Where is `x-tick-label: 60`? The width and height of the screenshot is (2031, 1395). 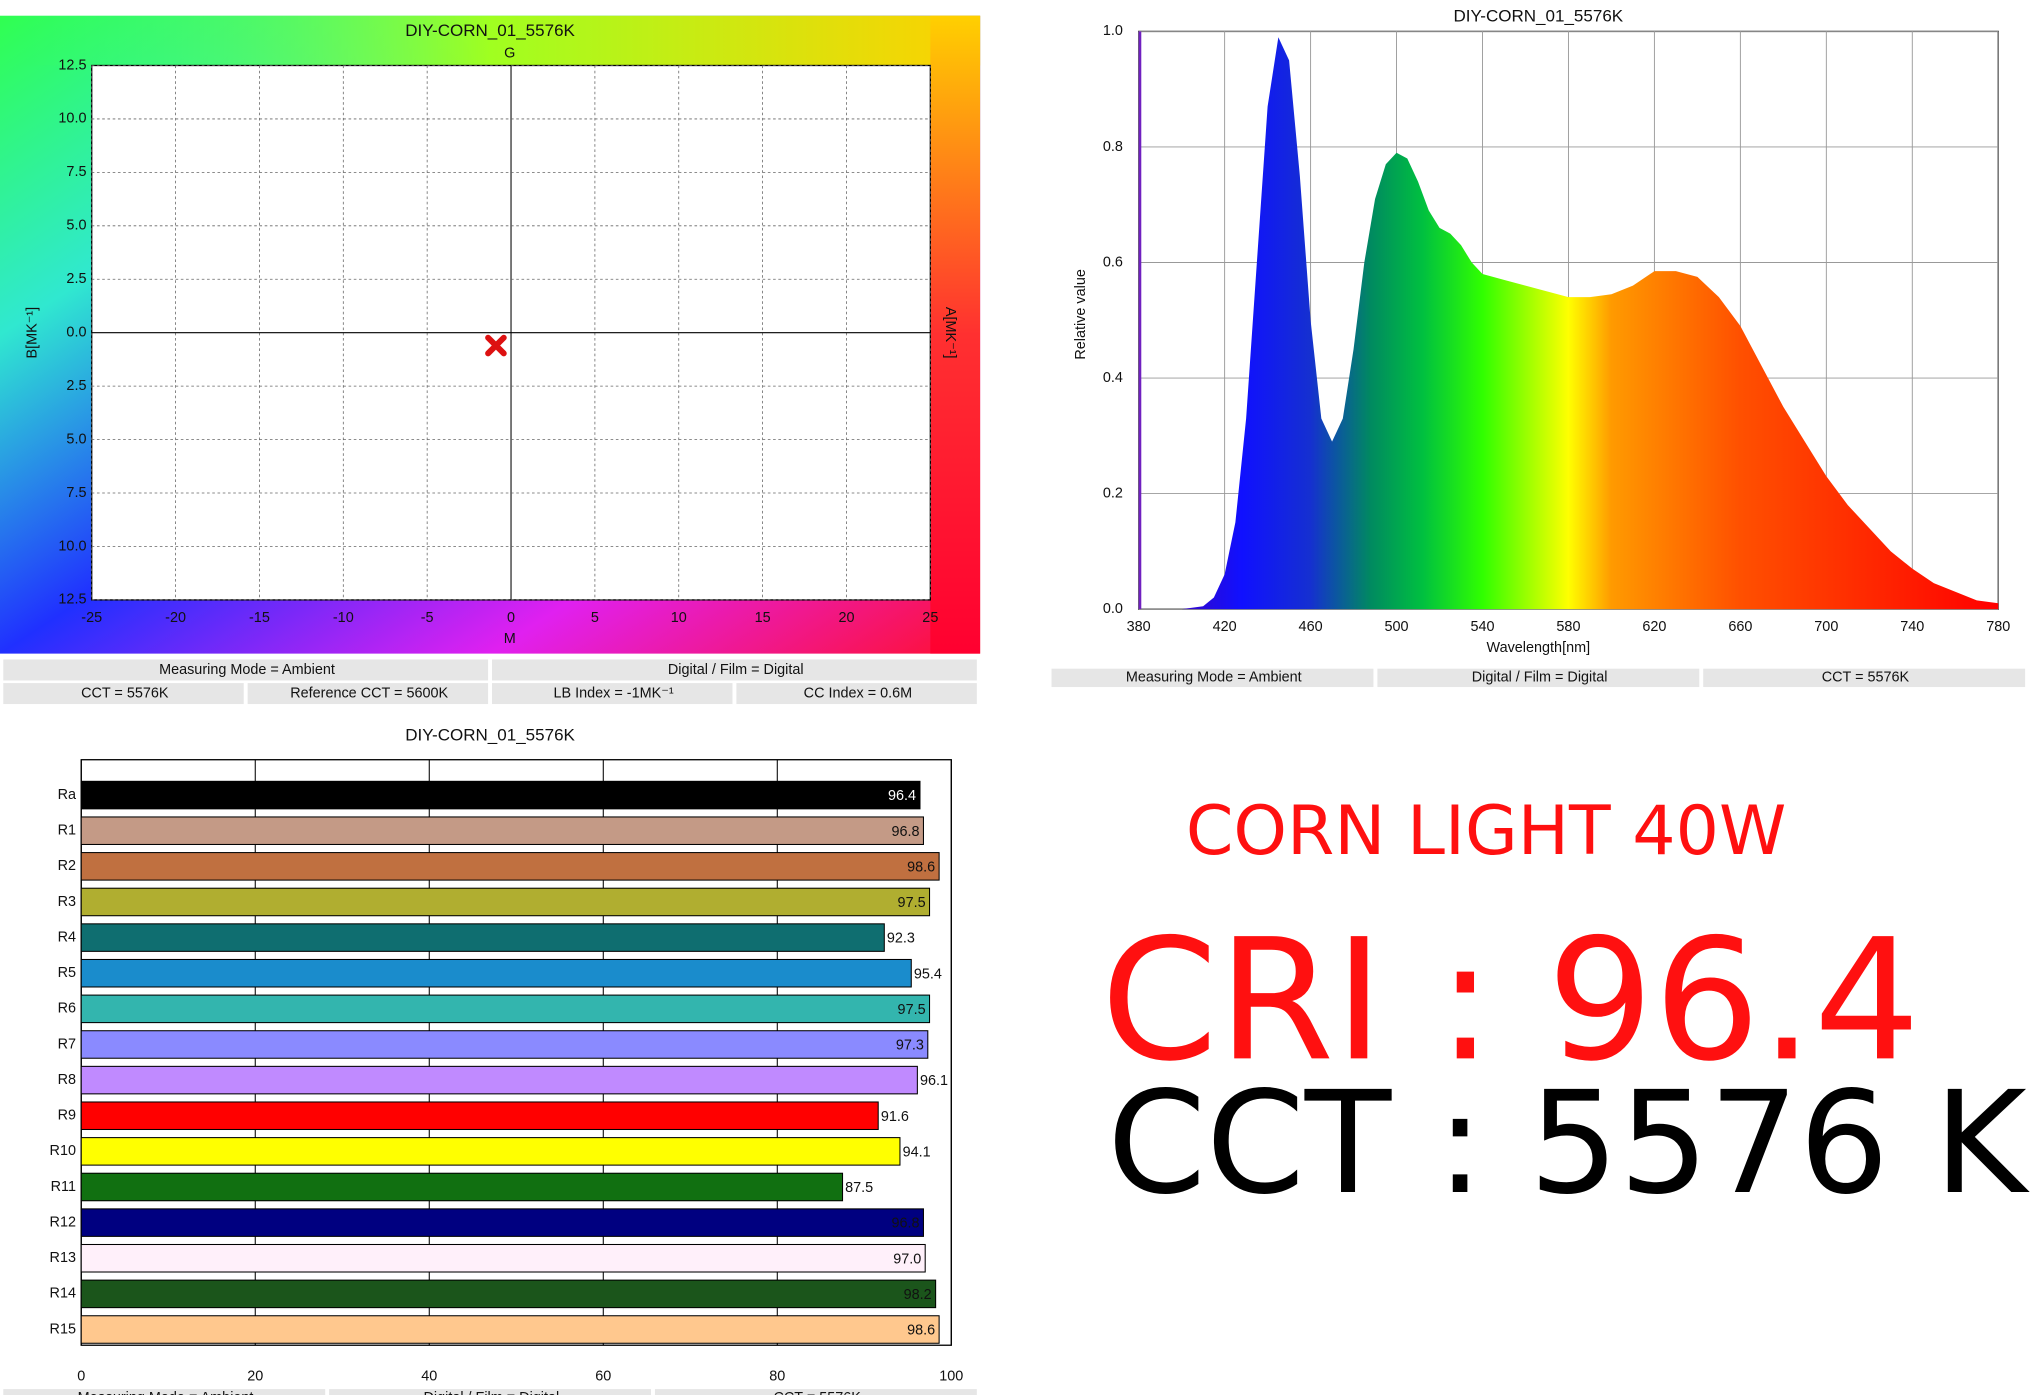
x-tick-label: 60 is located at coordinates (603, 1376).